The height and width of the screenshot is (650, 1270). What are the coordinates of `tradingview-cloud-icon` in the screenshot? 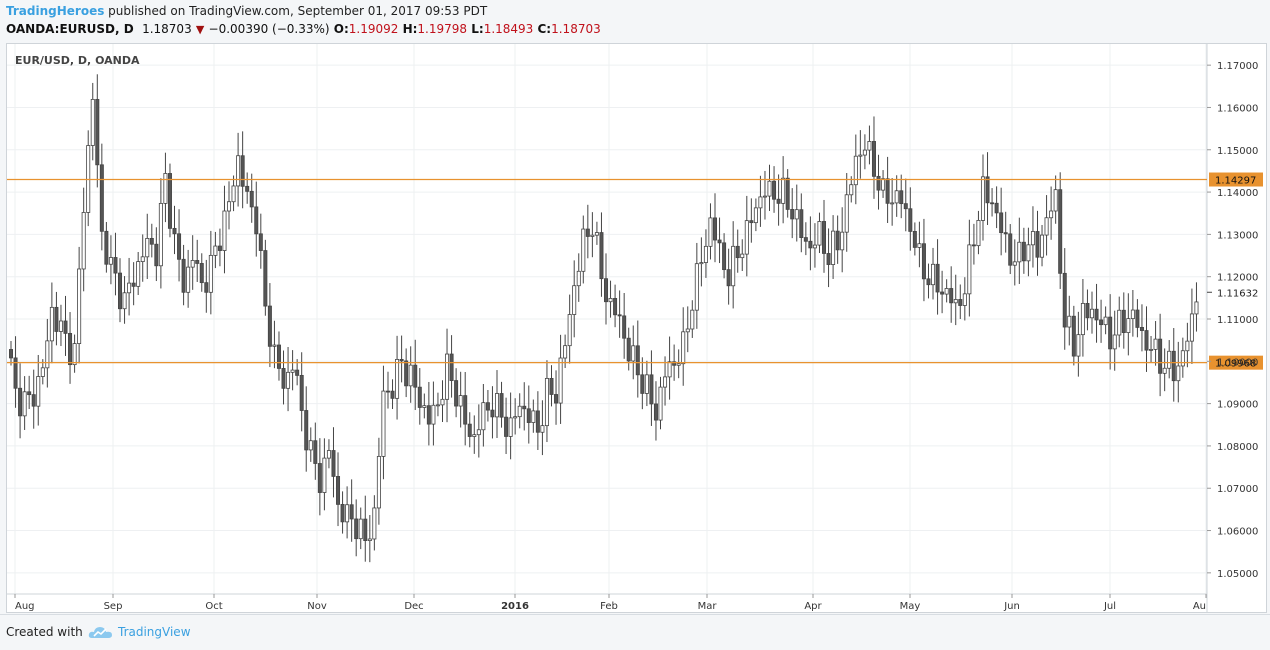 It's located at (101, 632).